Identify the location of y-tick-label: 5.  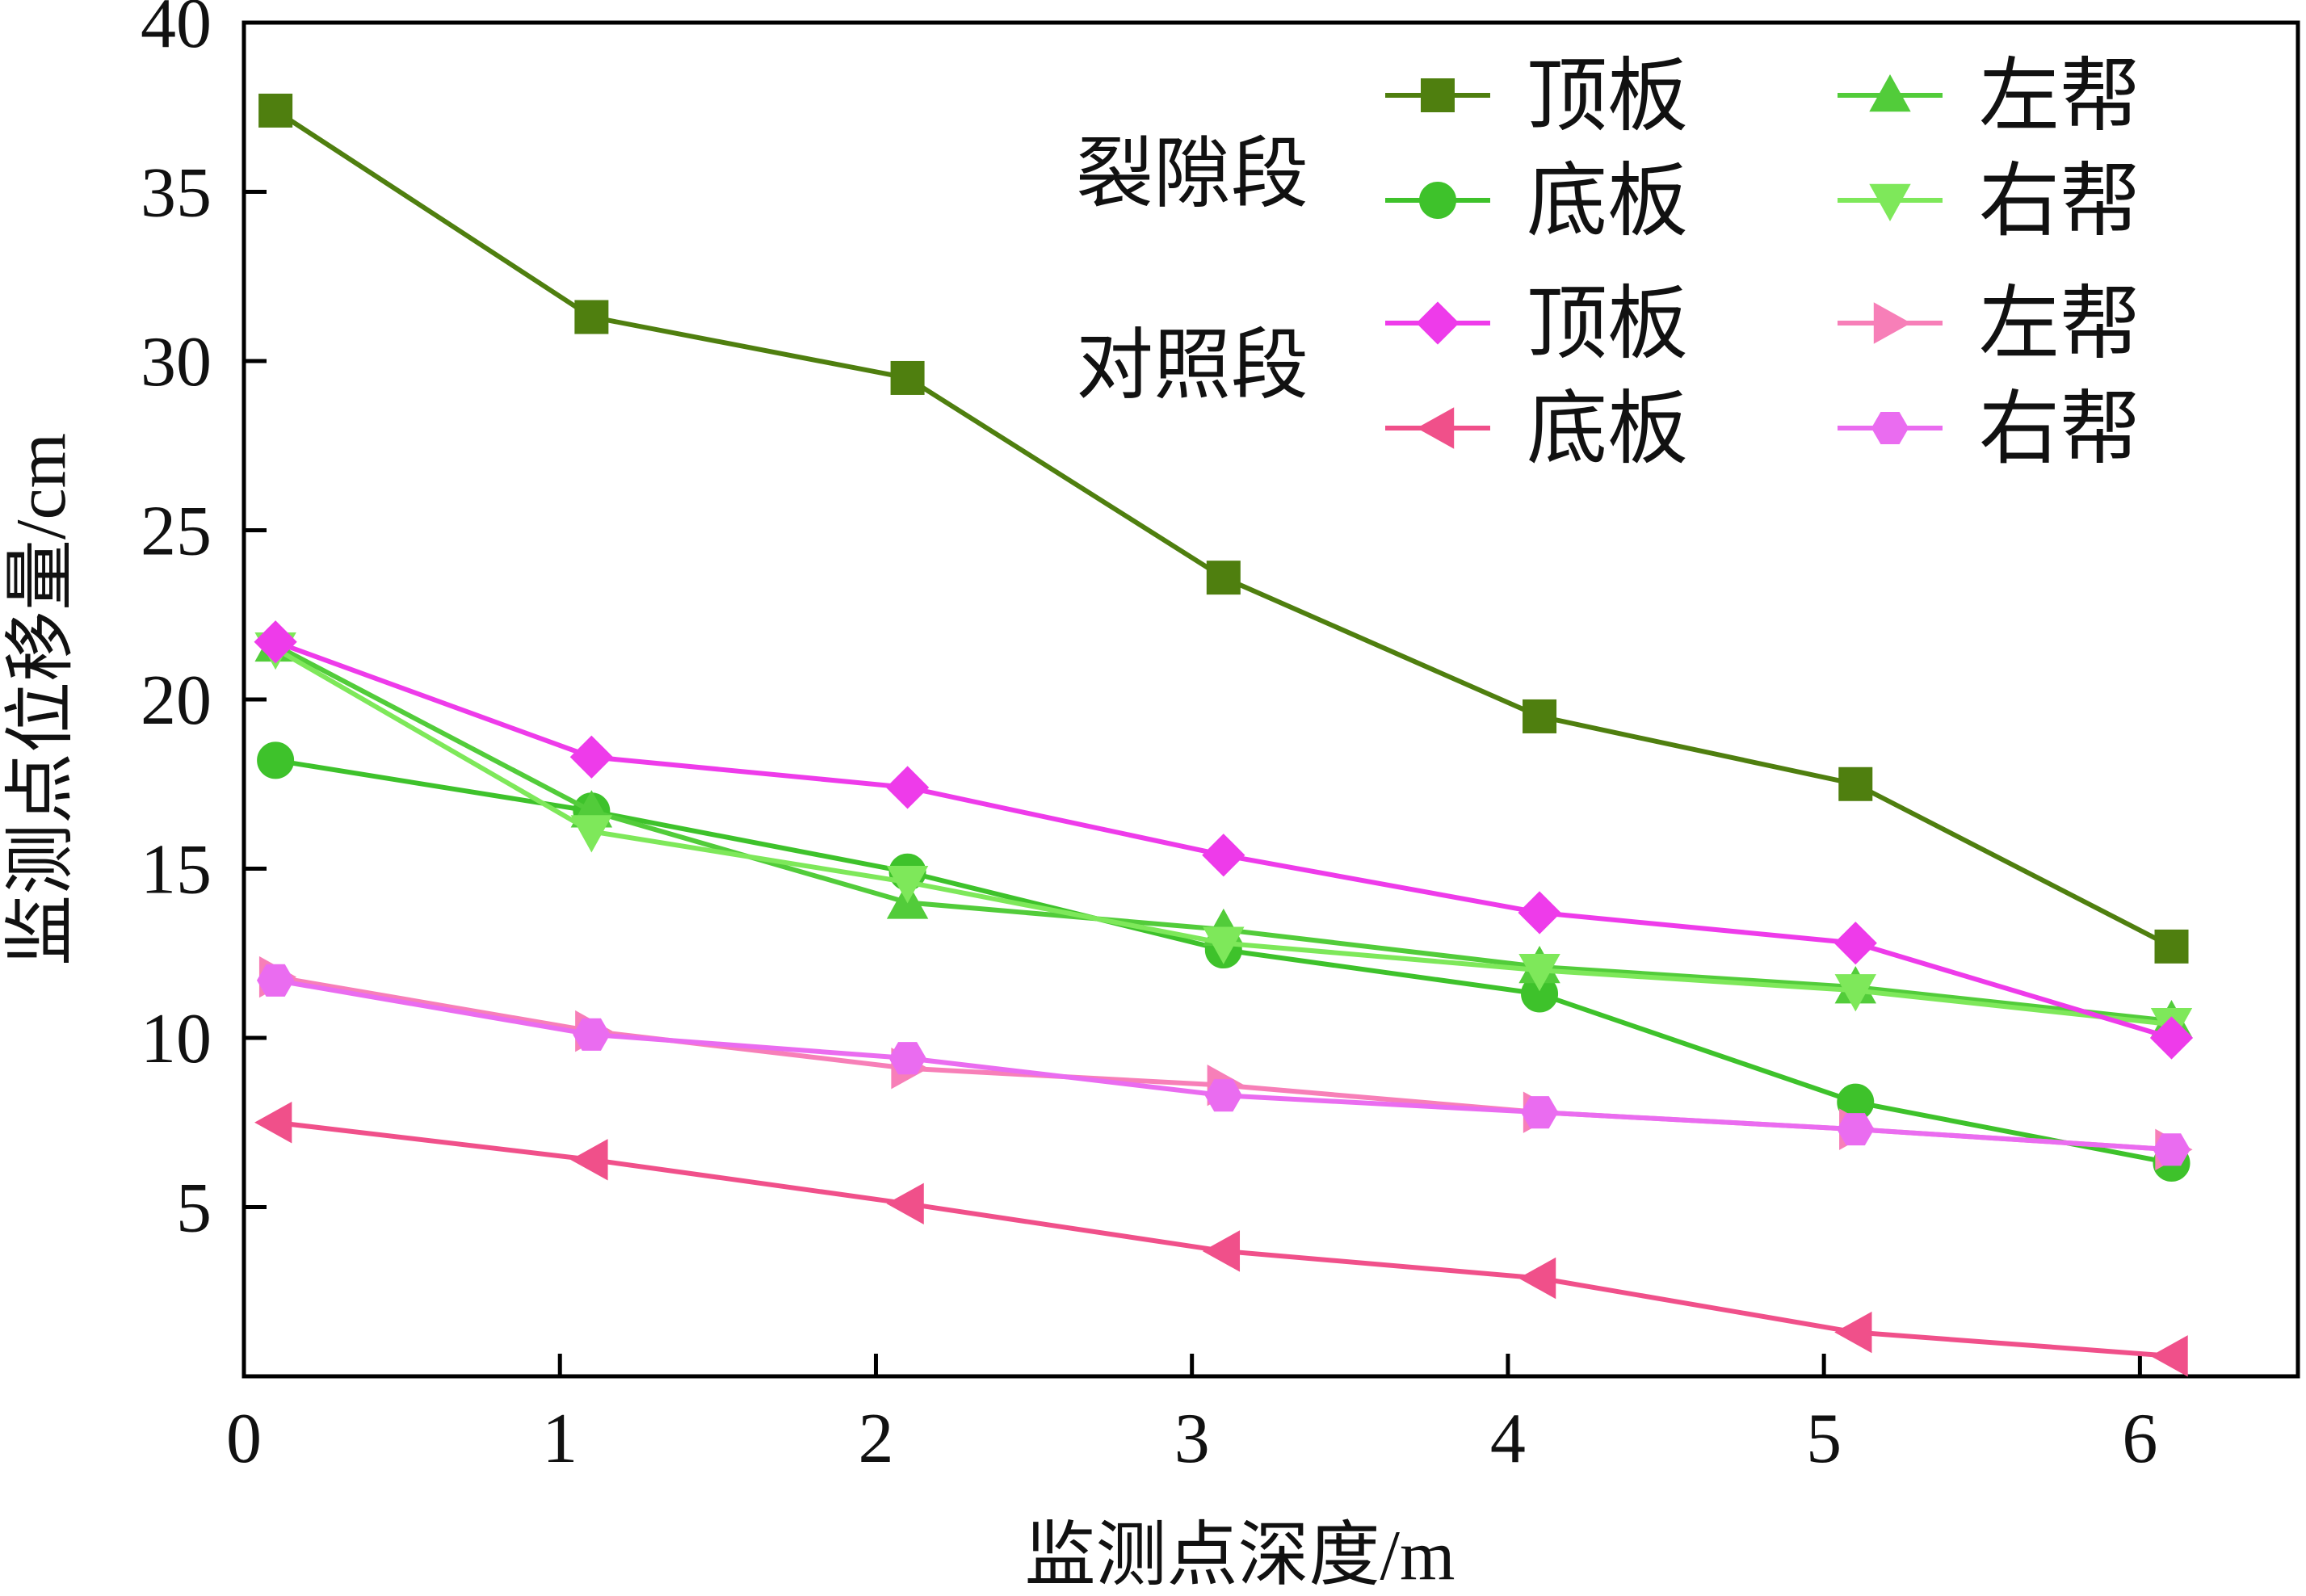
(194, 1209).